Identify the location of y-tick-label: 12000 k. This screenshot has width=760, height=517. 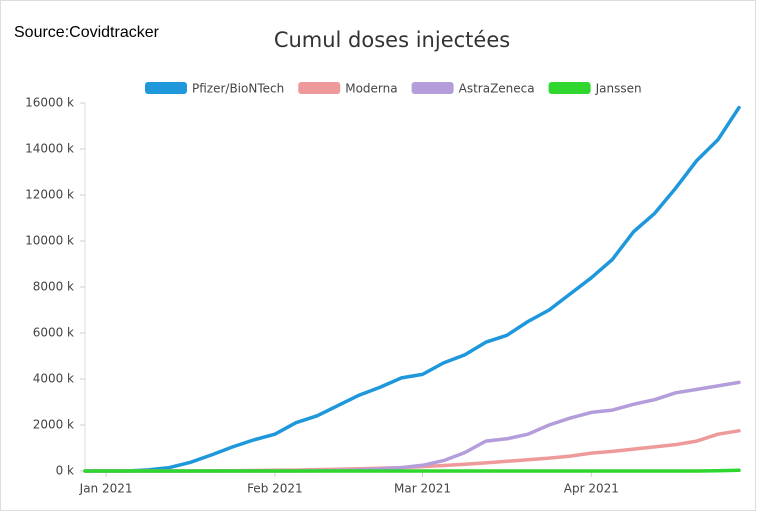
(49, 195).